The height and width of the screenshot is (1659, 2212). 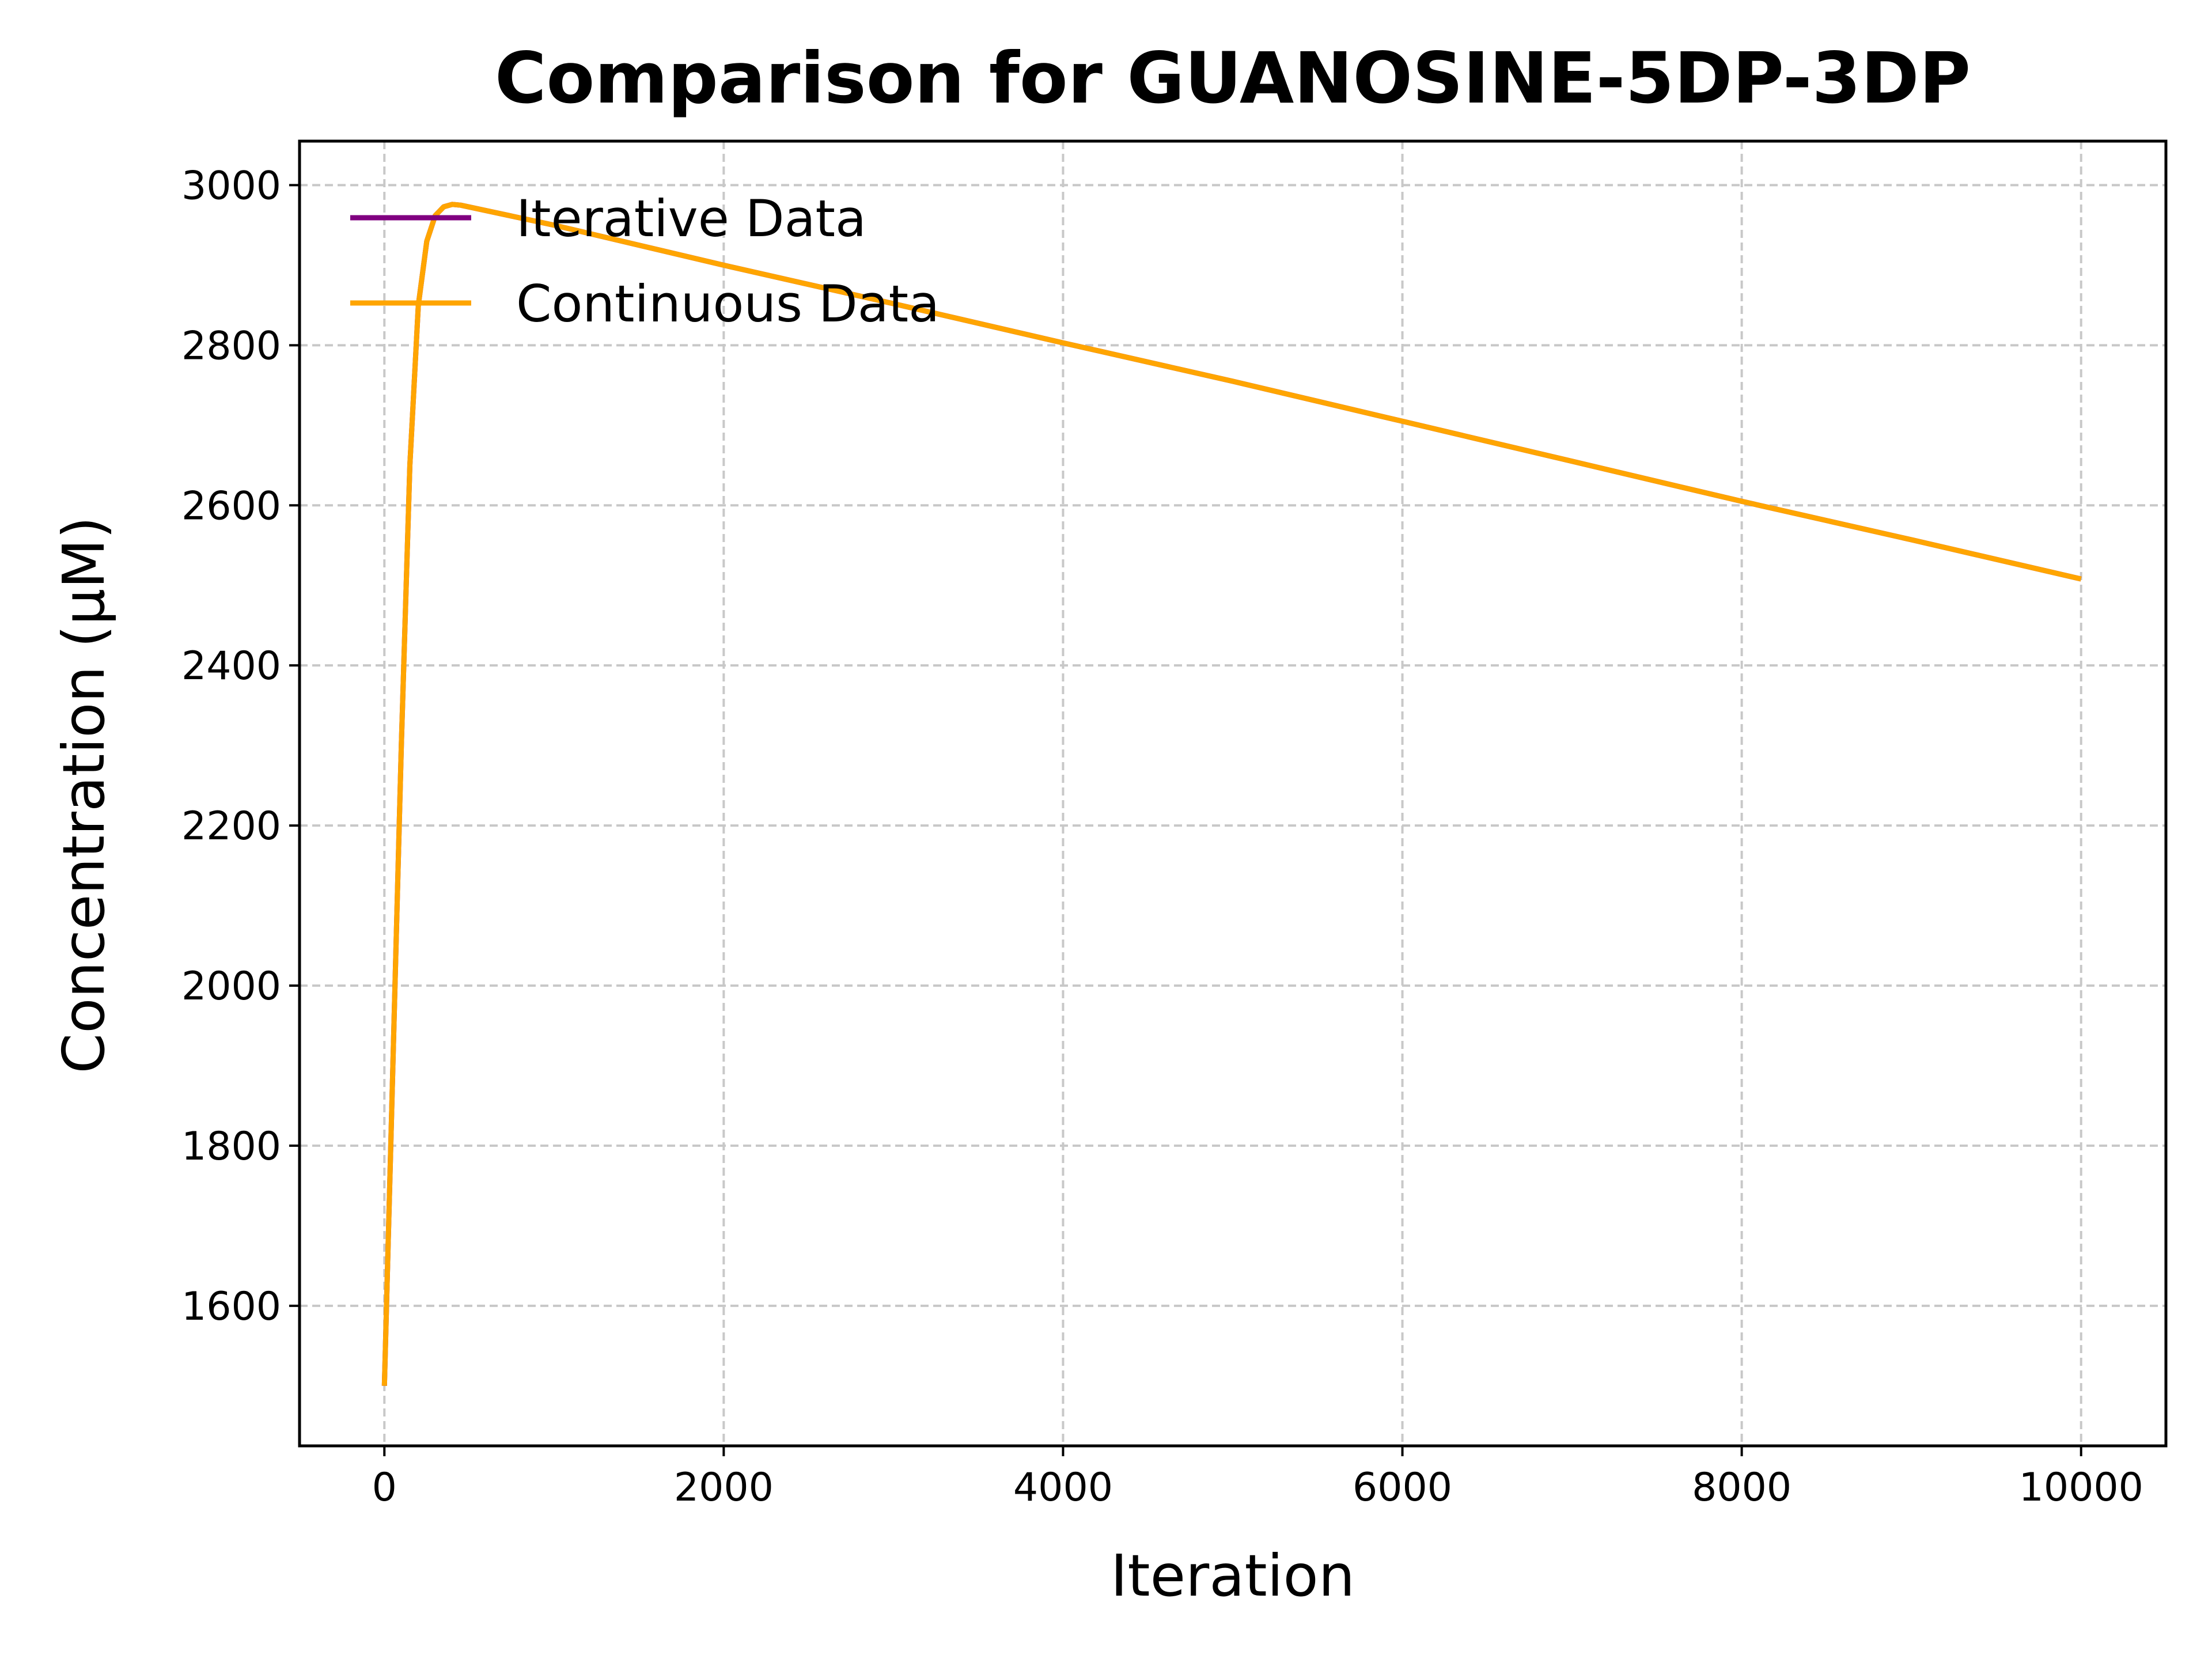 I want to click on y-tick-label: 2200, so click(x=231, y=826).